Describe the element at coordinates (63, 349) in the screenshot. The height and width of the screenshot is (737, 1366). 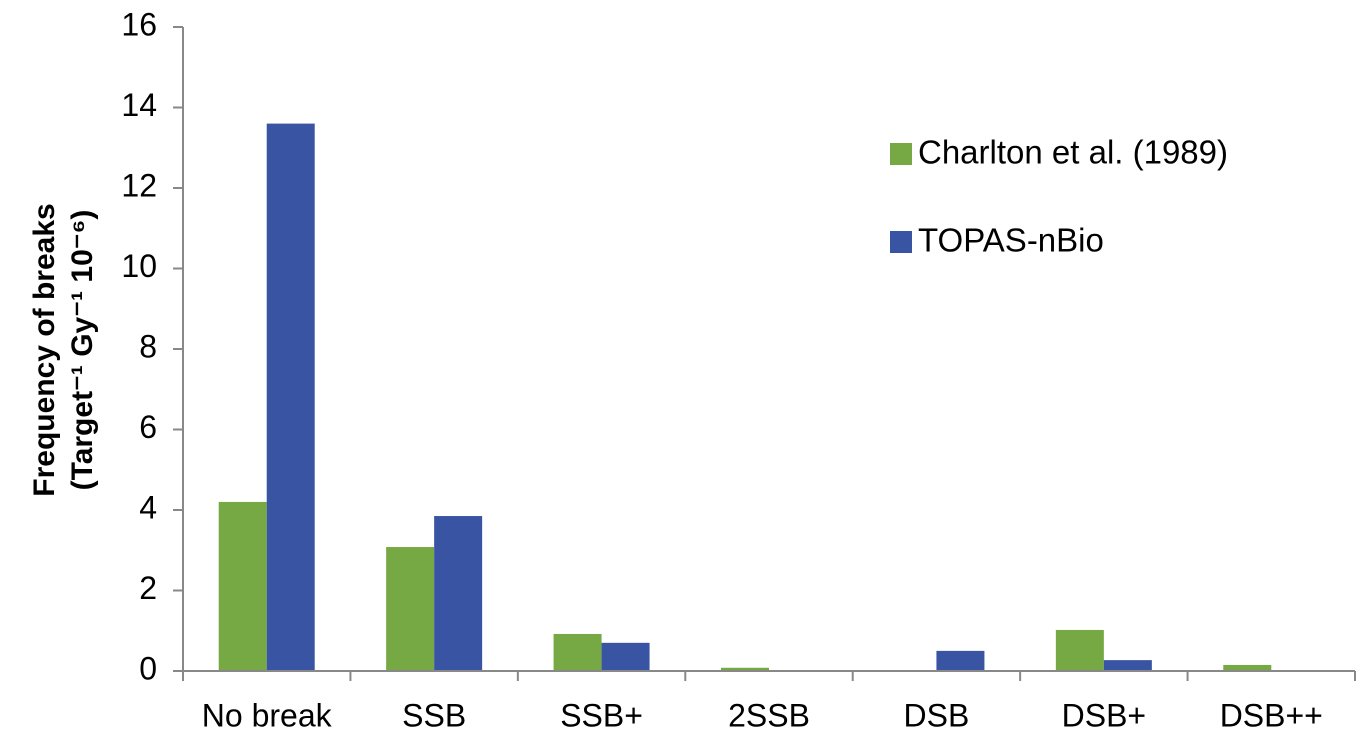
I see `y-axis-label: Frequency of breaks (Target⁻¹ Gy⁻¹ 10⁻⁶)` at that location.